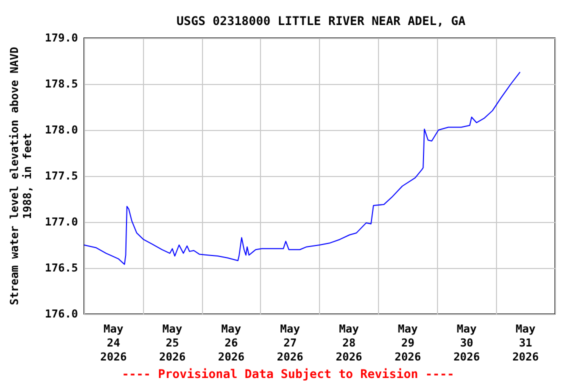 The width and height of the screenshot is (576, 384). I want to click on x-tick-label: May 24 2026, so click(114, 343).